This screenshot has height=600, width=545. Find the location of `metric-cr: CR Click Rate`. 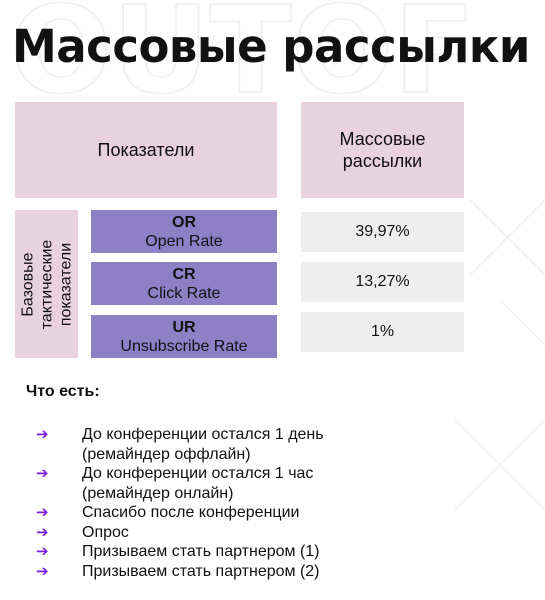

metric-cr: CR Click Rate is located at coordinates (184, 283).